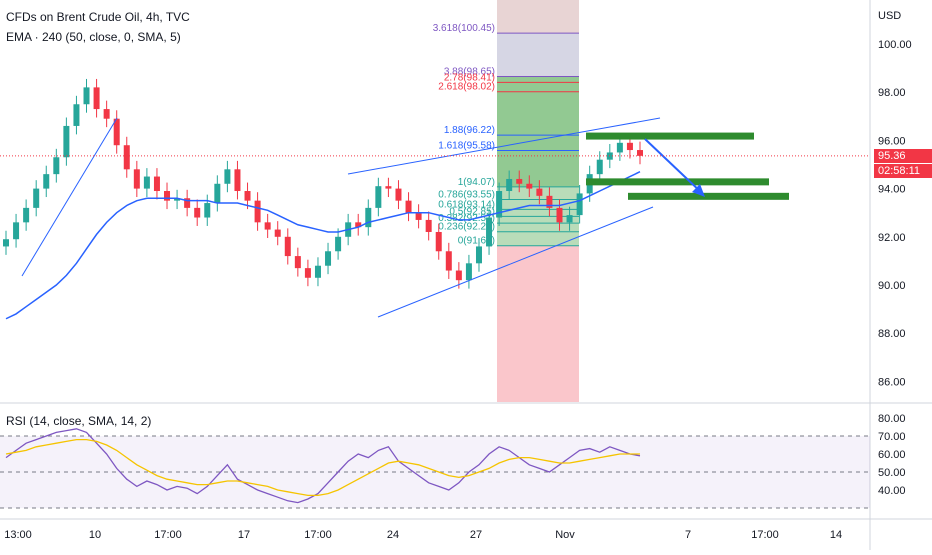 The width and height of the screenshot is (932, 555). I want to click on rsi-axis-tick: 60.00, so click(892, 455).